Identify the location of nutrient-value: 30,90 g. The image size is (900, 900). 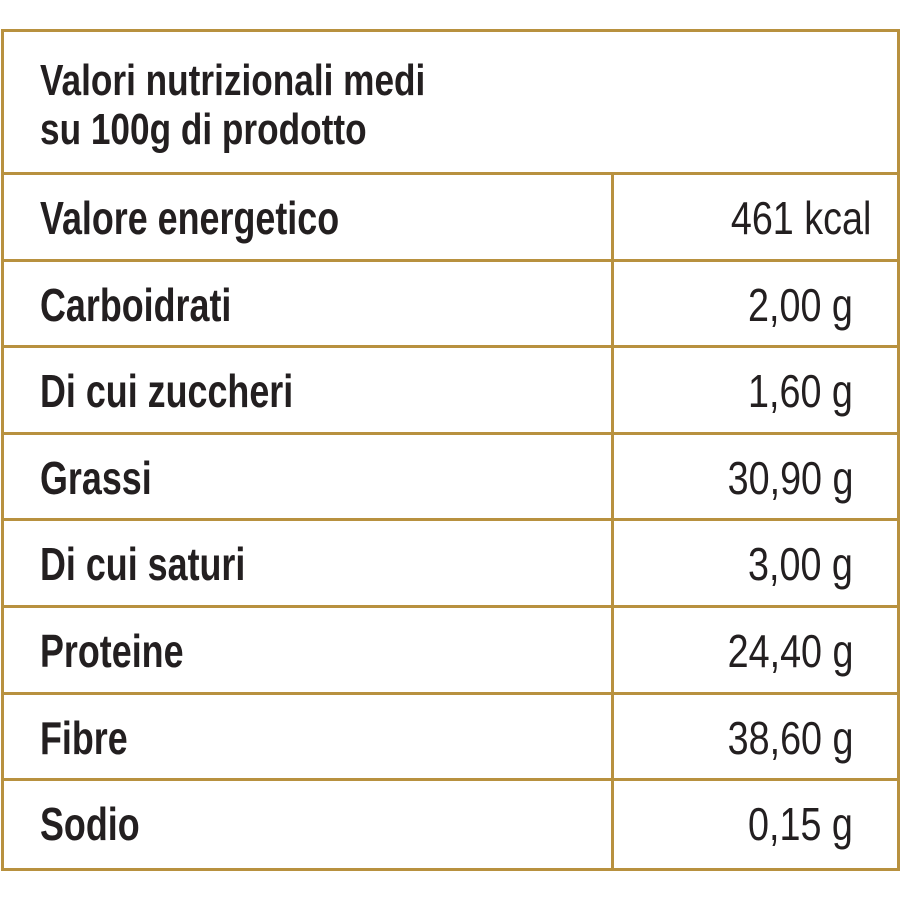
(790, 477).